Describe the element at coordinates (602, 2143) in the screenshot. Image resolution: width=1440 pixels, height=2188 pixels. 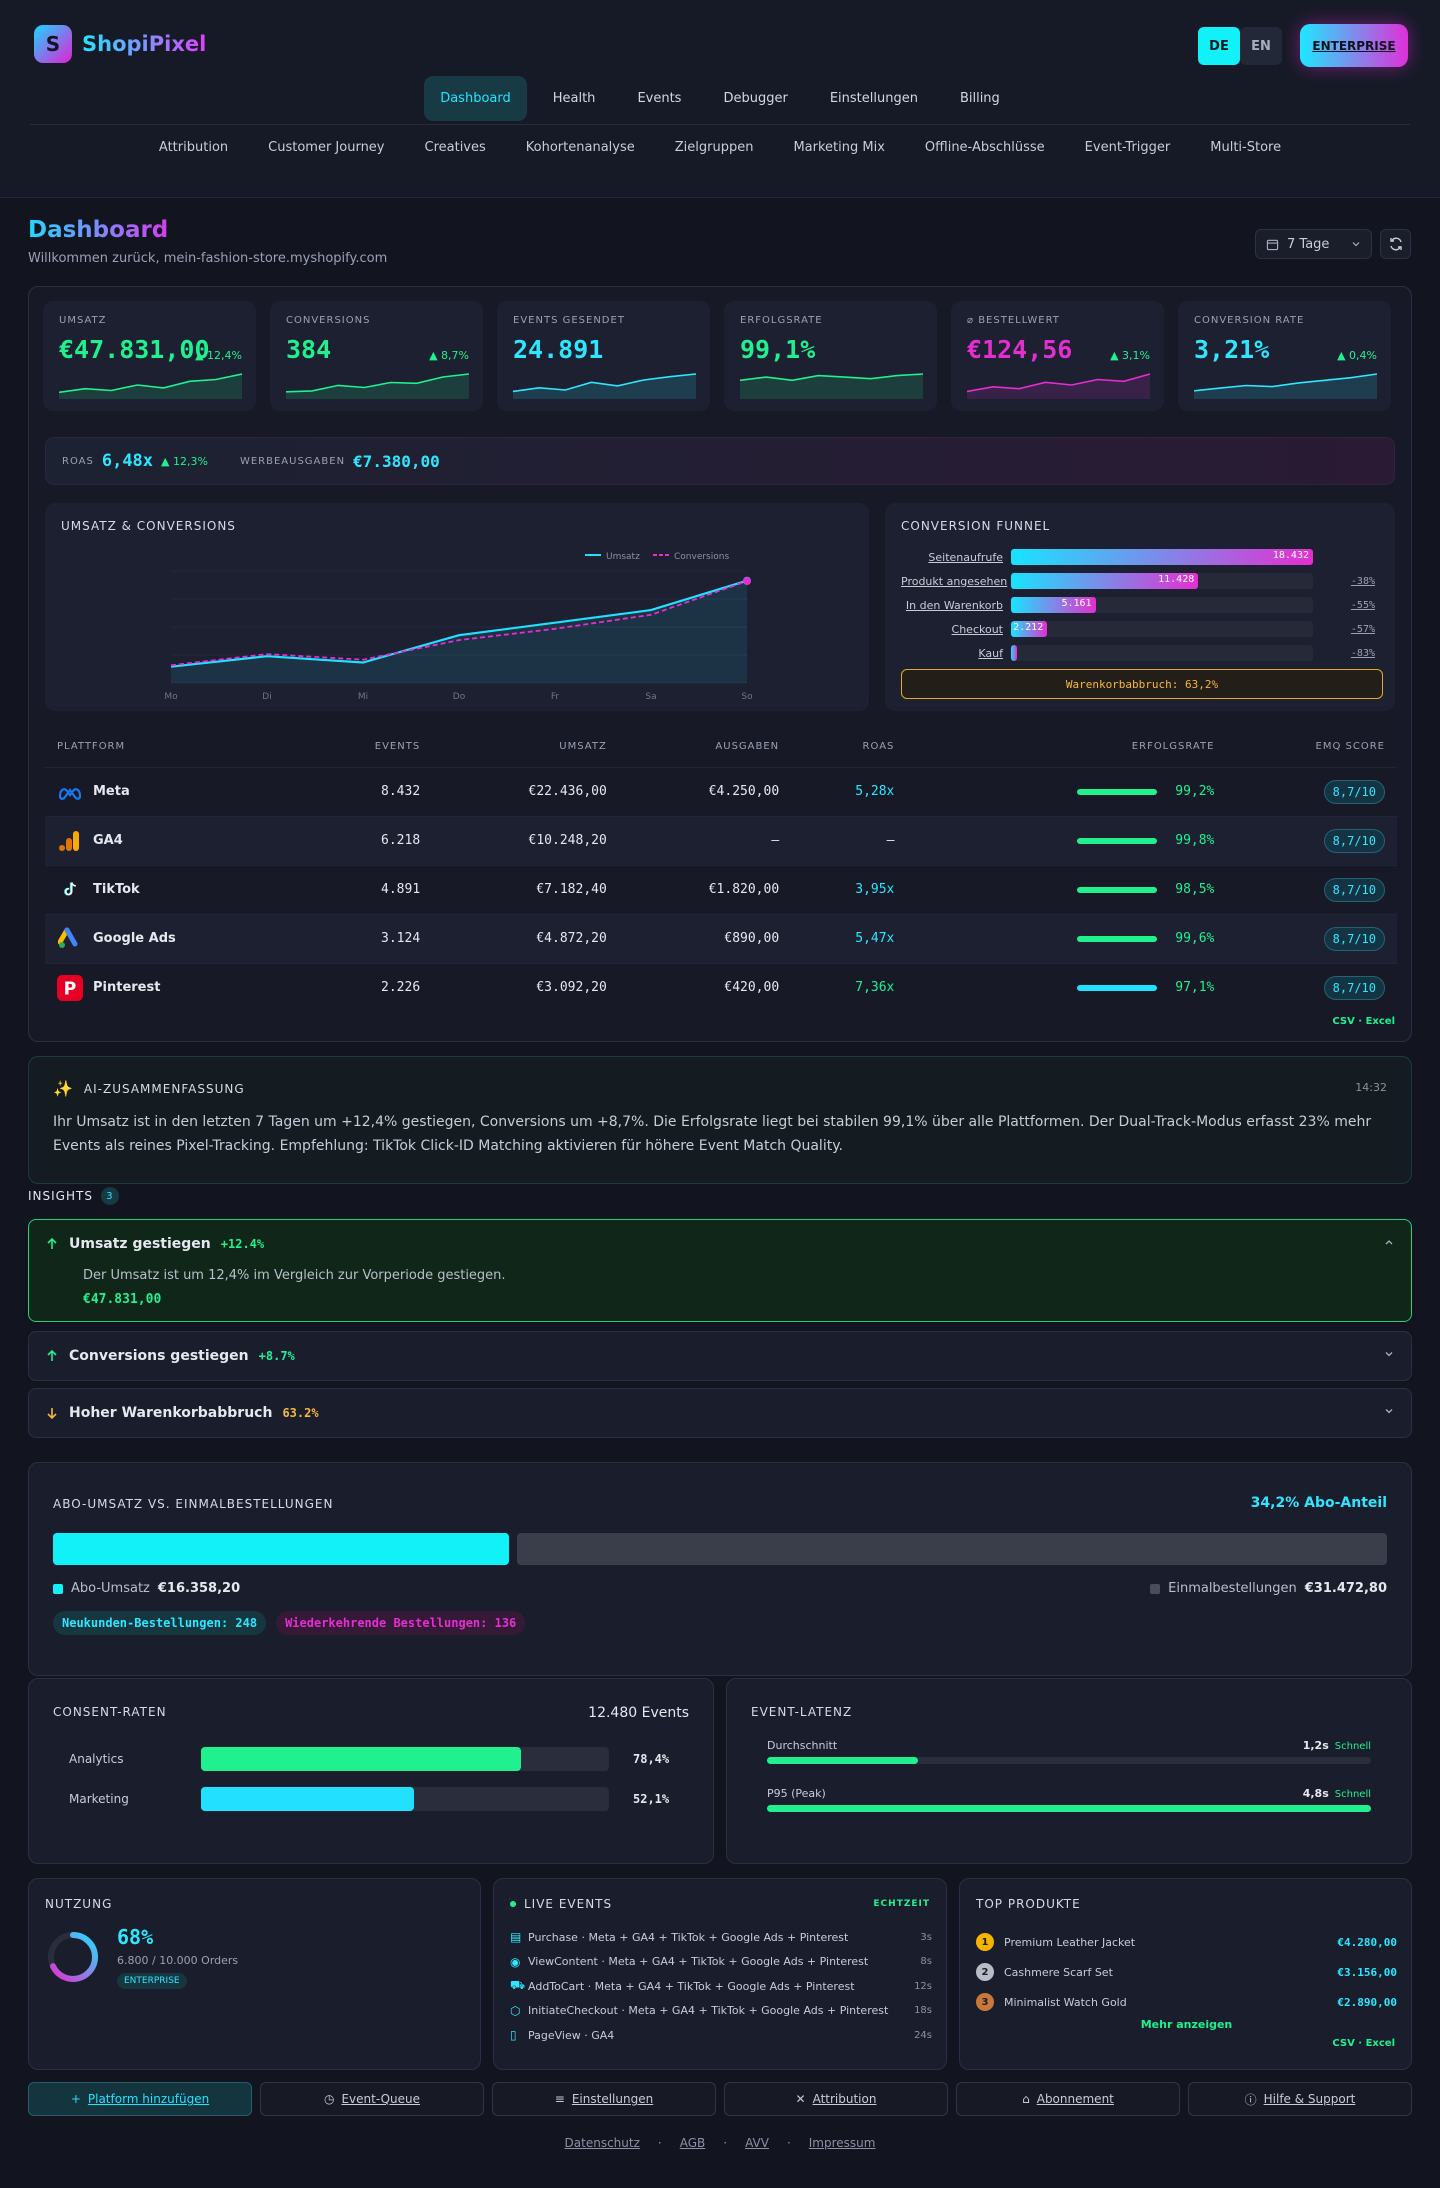
I see `footer-datenschutz: Datenschutz` at that location.